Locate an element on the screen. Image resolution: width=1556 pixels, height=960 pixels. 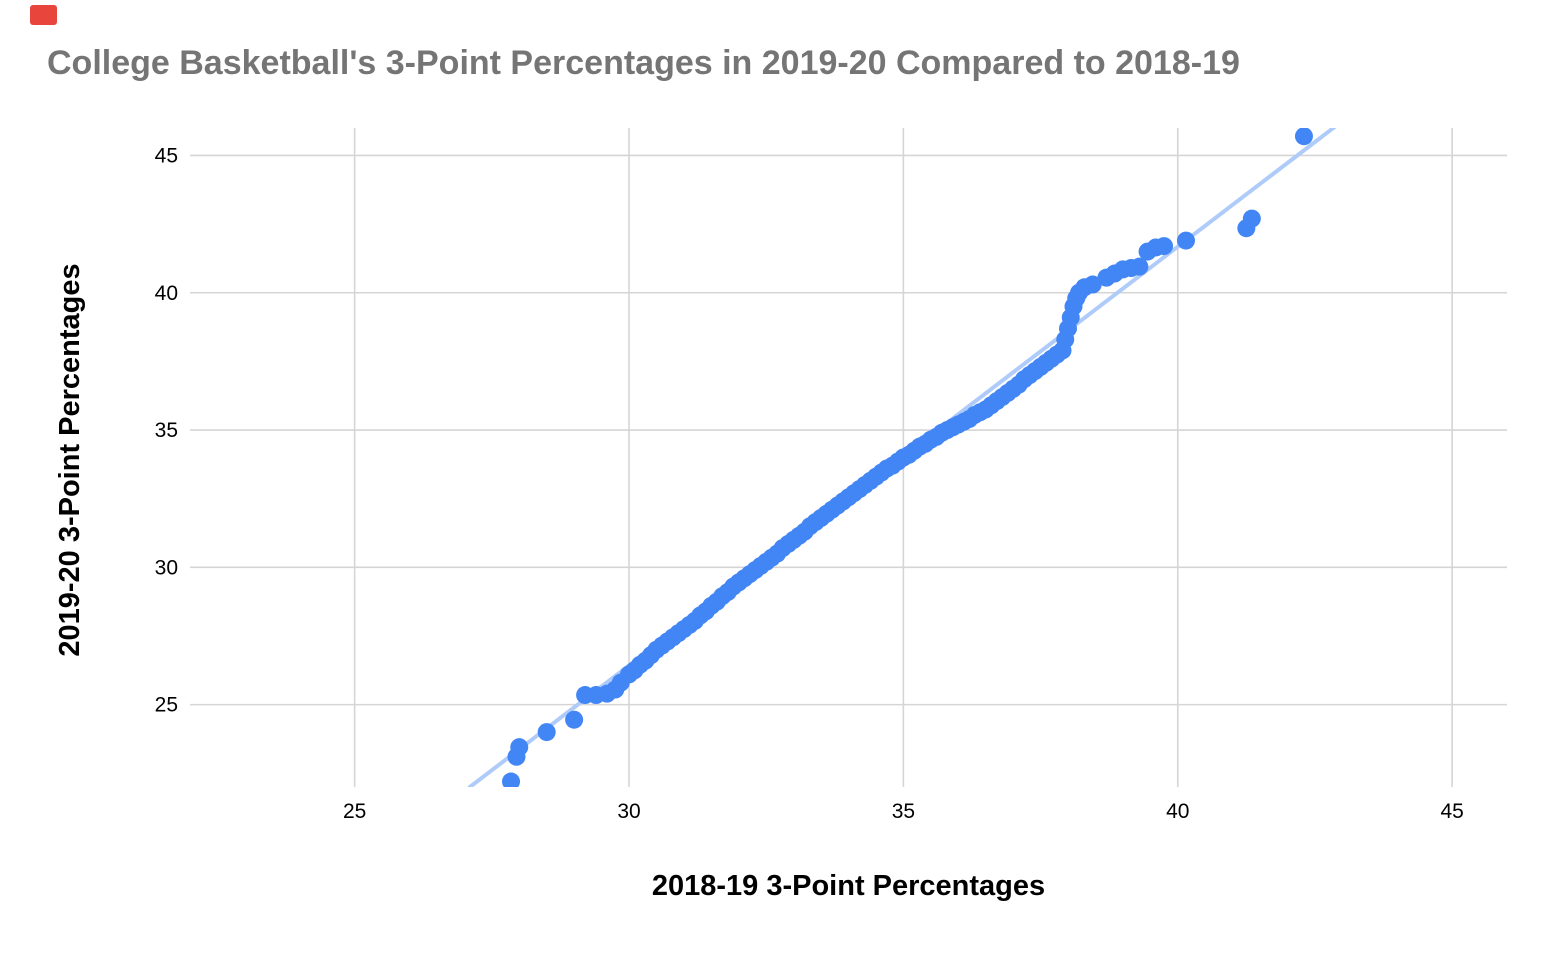
y-tick-label-25: 25 is located at coordinates (166, 705).